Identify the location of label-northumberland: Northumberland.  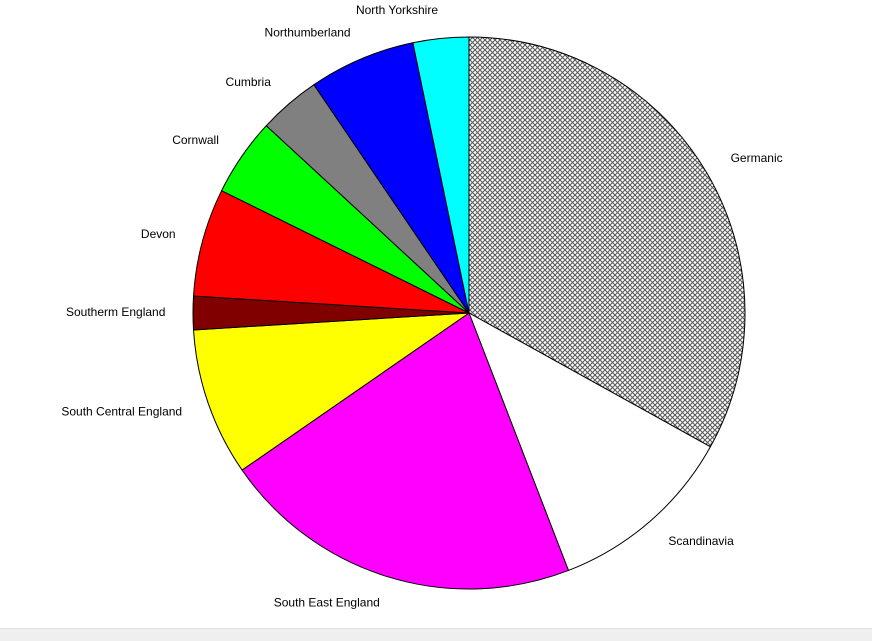
(308, 33).